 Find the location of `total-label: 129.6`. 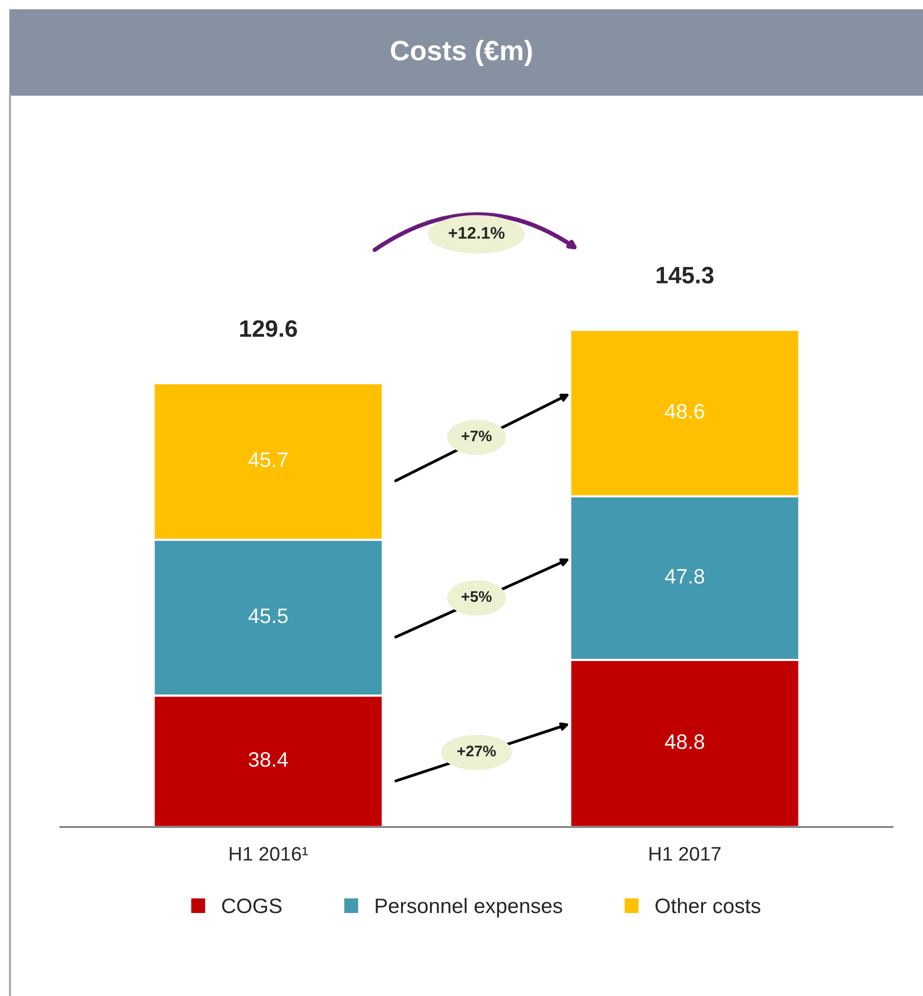

total-label: 129.6 is located at coordinates (268, 328).